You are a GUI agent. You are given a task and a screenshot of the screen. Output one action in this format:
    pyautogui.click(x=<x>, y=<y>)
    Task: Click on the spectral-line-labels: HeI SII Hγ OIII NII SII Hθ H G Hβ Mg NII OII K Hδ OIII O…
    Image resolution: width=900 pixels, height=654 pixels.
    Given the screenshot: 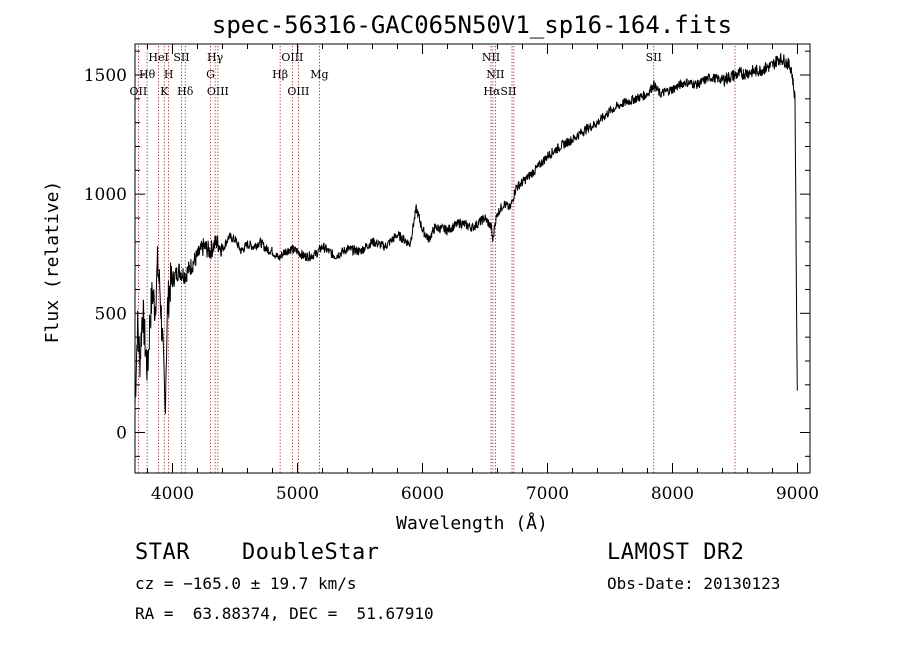 What is the action you would take?
    pyautogui.click(x=396, y=74)
    